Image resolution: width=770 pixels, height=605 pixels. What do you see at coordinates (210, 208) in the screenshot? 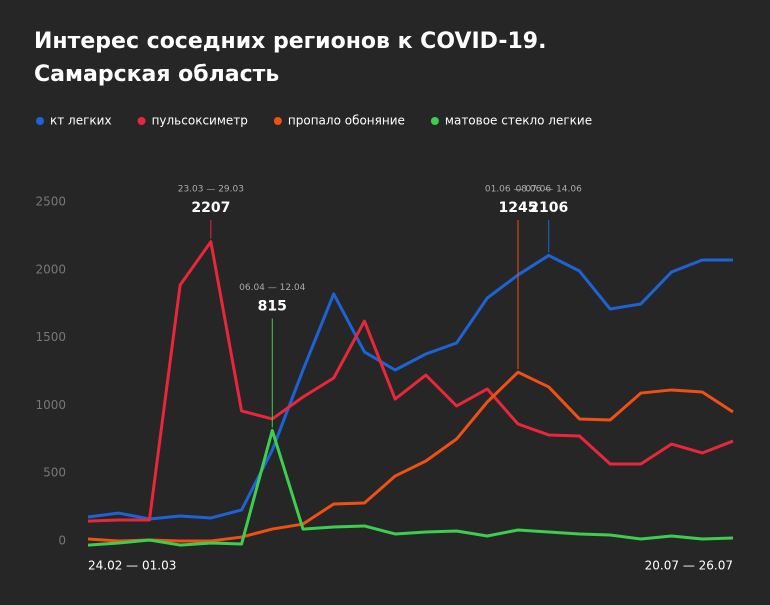
I see `annotation-value: 2207` at bounding box center [210, 208].